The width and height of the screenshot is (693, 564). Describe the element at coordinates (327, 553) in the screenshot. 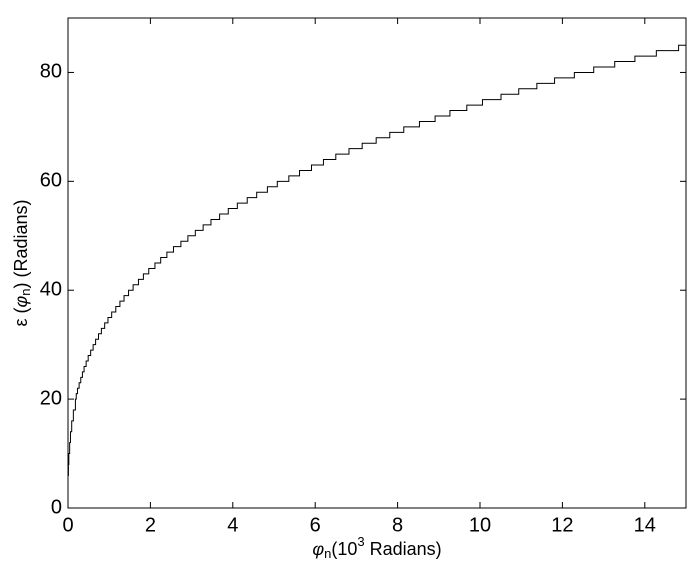

I see `x-label-sub: n` at that location.